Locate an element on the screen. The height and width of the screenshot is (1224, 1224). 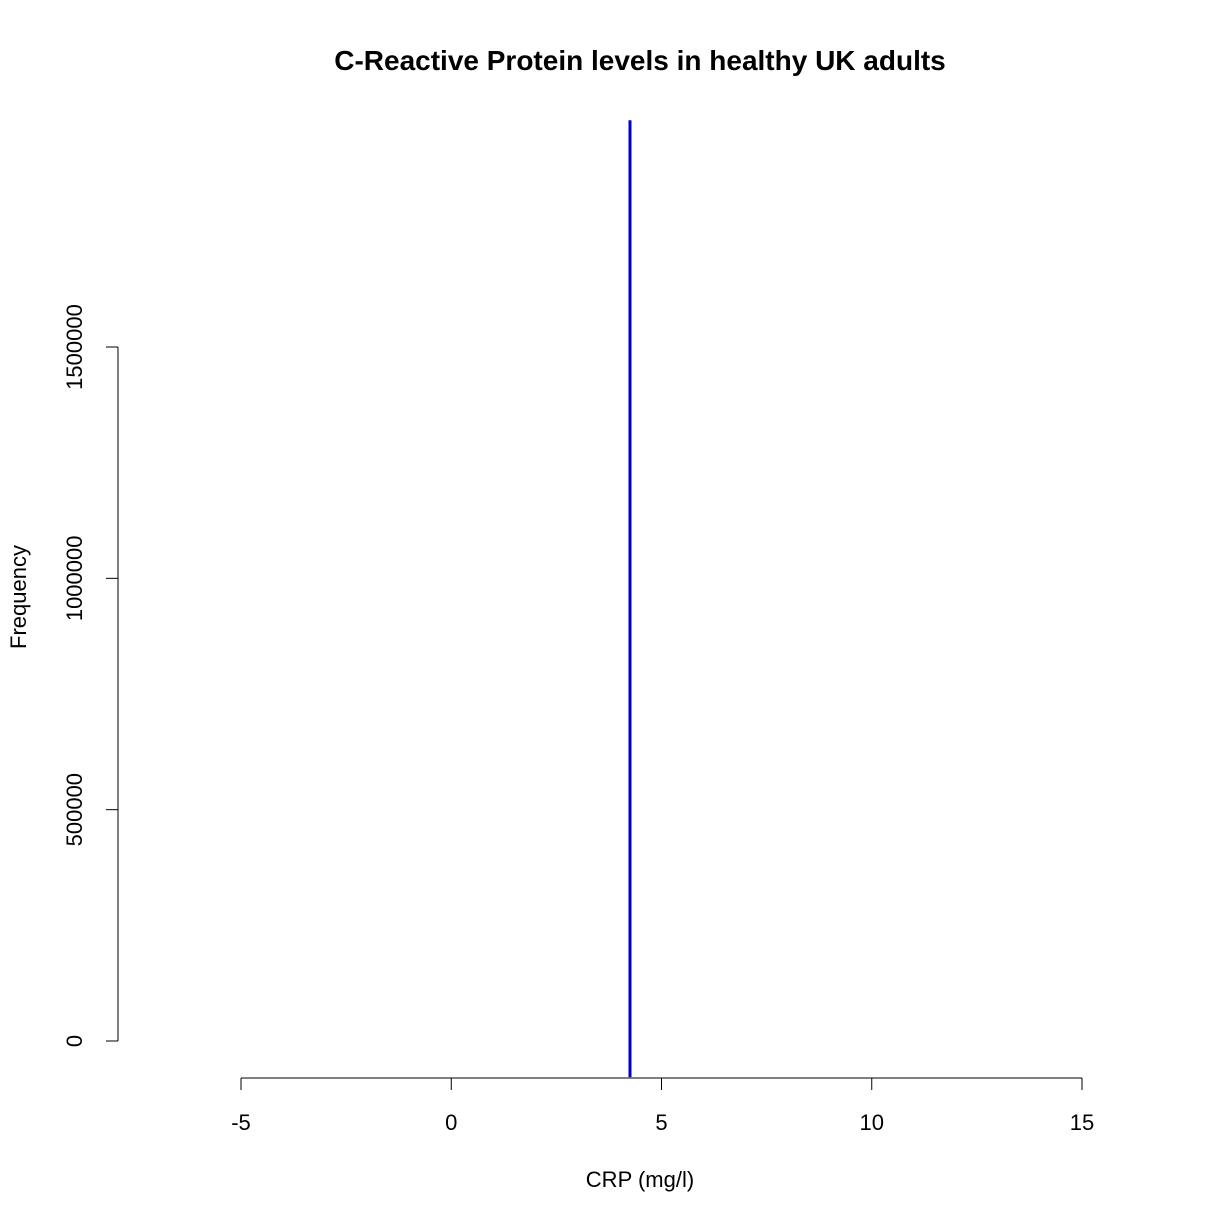
x-tick-label: 0 is located at coordinates (451, 1122).